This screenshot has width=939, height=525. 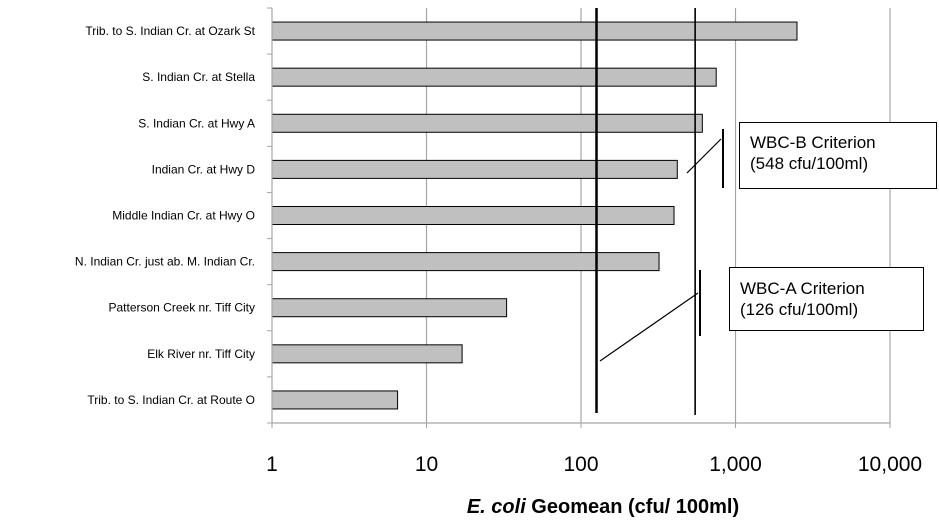 I want to click on reference-line-layer, so click(x=659, y=211).